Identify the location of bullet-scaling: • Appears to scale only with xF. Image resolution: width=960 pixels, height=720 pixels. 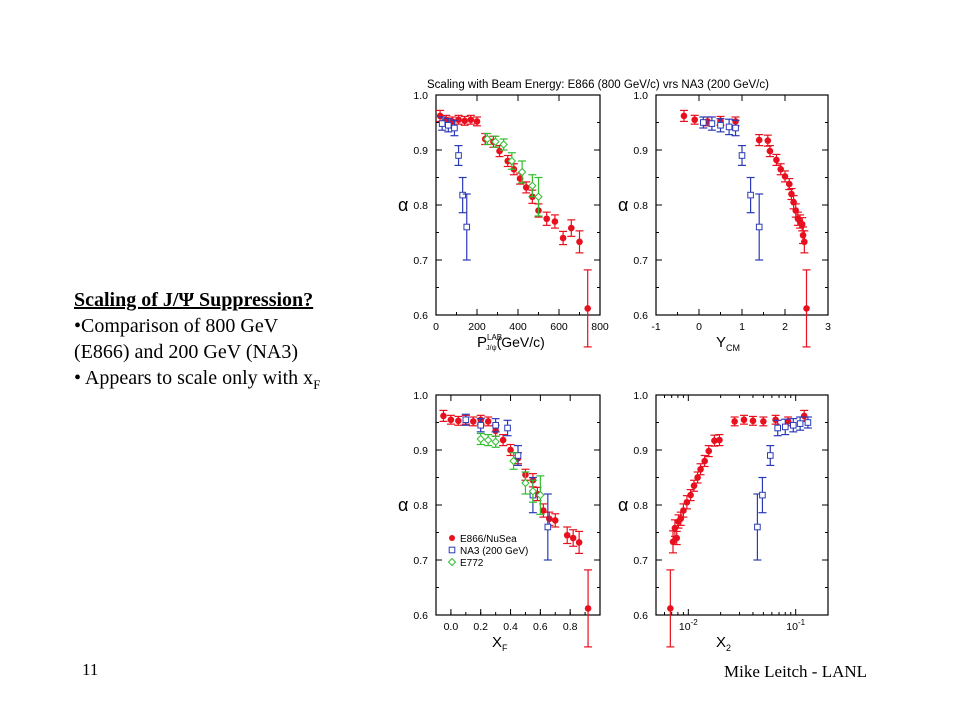
(224, 381).